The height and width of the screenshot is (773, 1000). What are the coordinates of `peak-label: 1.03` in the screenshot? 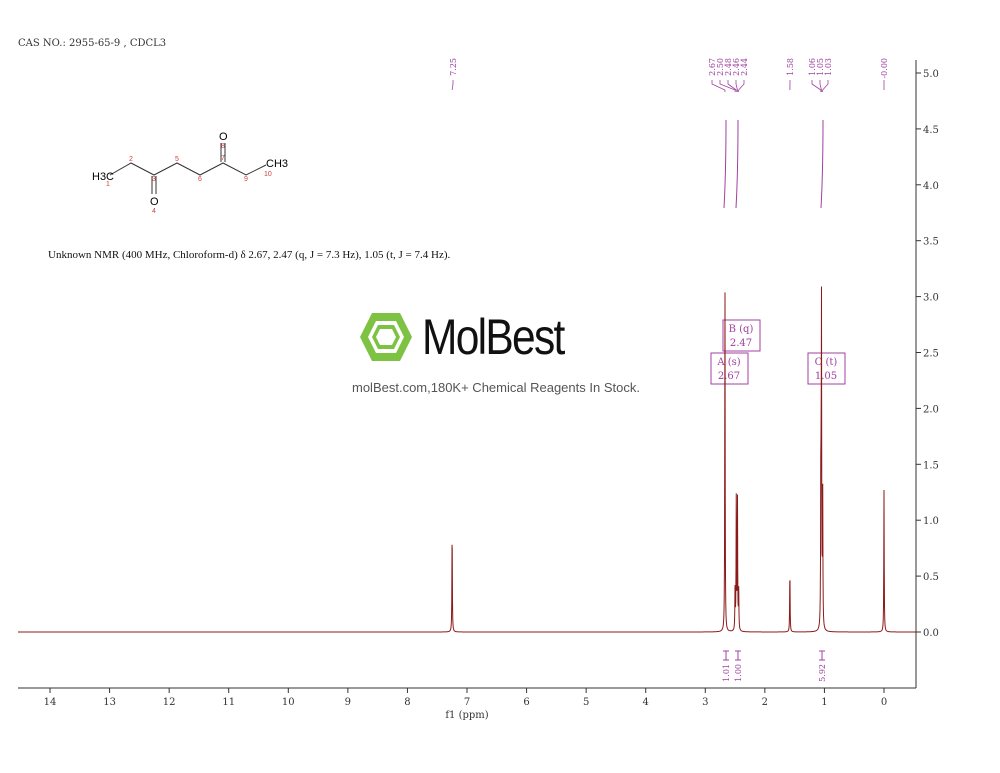 It's located at (828, 67).